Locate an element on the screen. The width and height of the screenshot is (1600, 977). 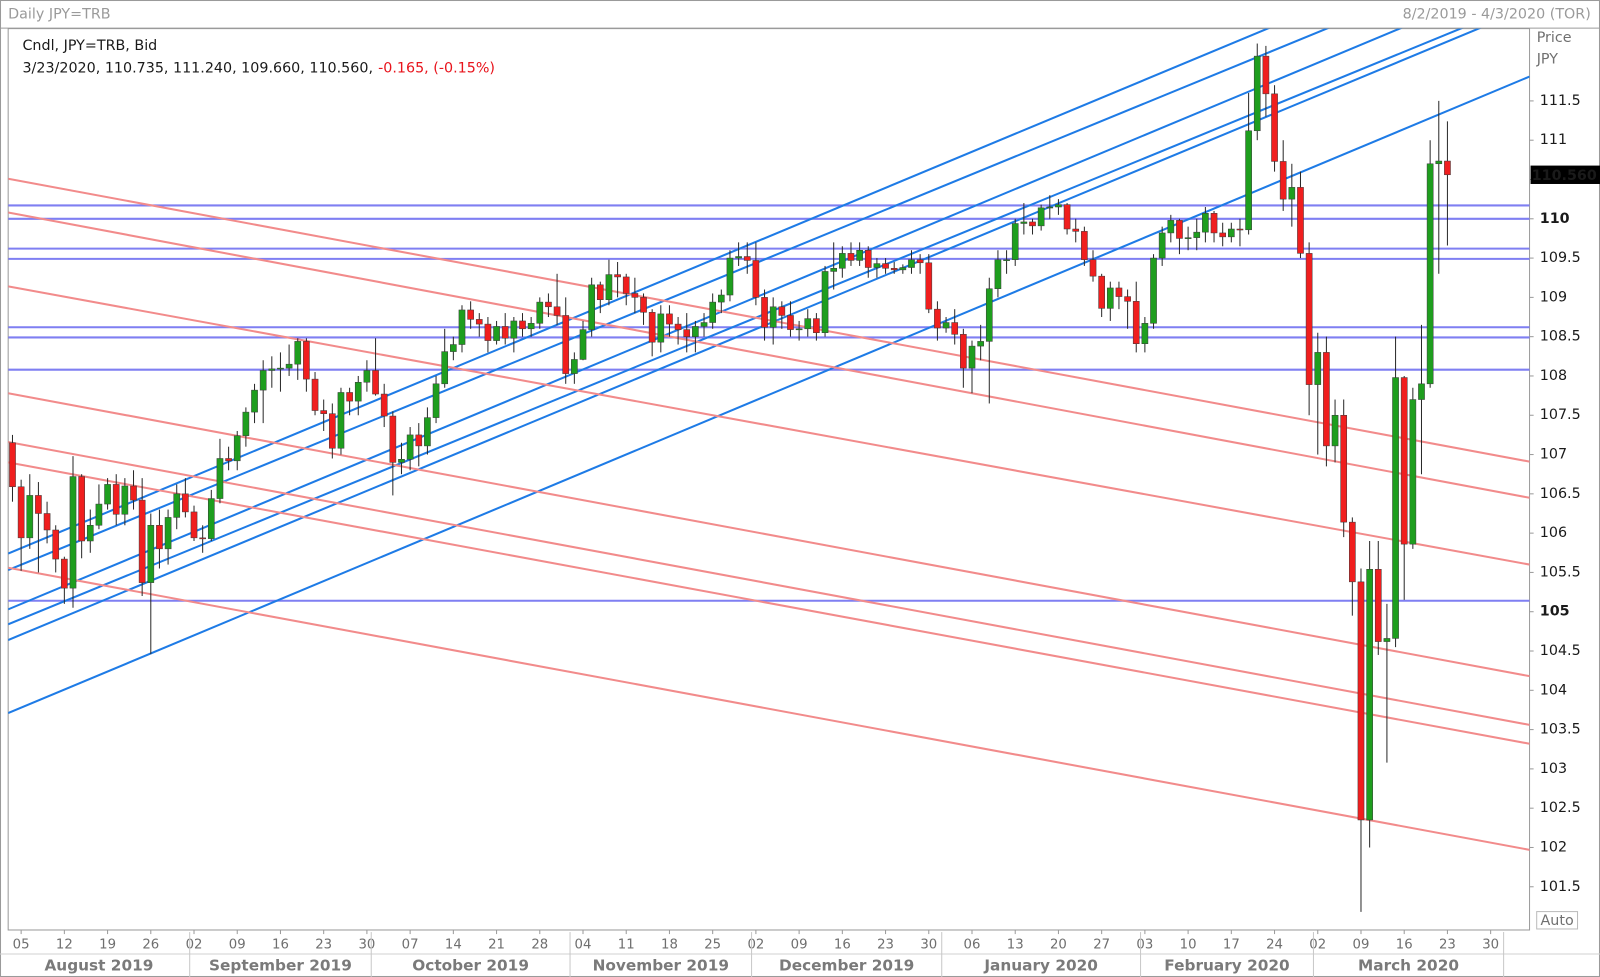
x-tick-label: 18 is located at coordinates (669, 944).